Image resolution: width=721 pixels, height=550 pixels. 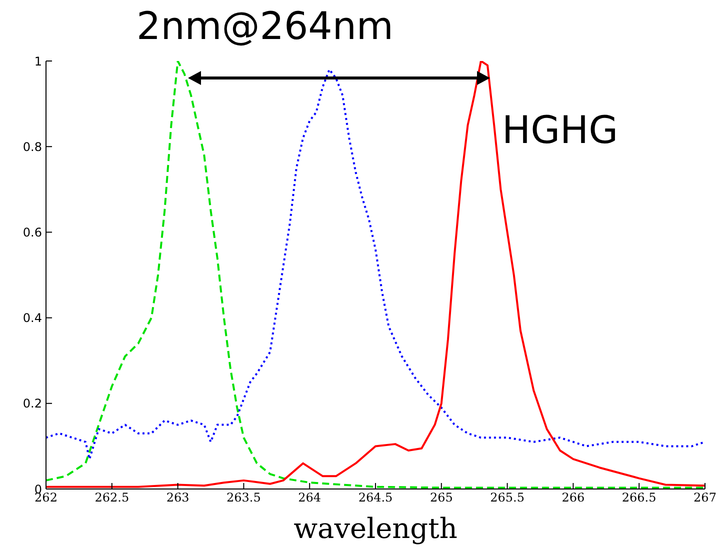 I want to click on y-tick-label: 1, so click(x=38, y=61).